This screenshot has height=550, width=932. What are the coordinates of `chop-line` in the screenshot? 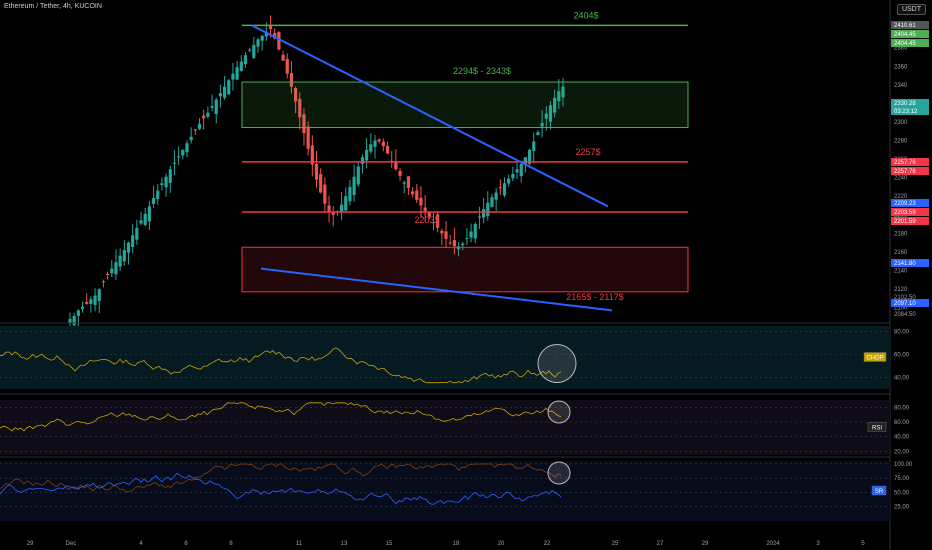 It's located at (281, 365).